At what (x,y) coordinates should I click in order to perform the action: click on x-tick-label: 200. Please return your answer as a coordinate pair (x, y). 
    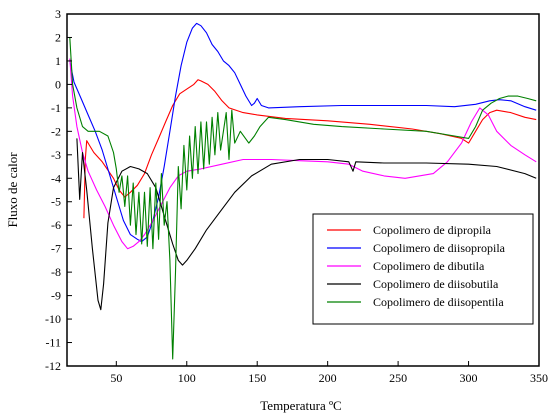
    Looking at the image, I should click on (328, 378).